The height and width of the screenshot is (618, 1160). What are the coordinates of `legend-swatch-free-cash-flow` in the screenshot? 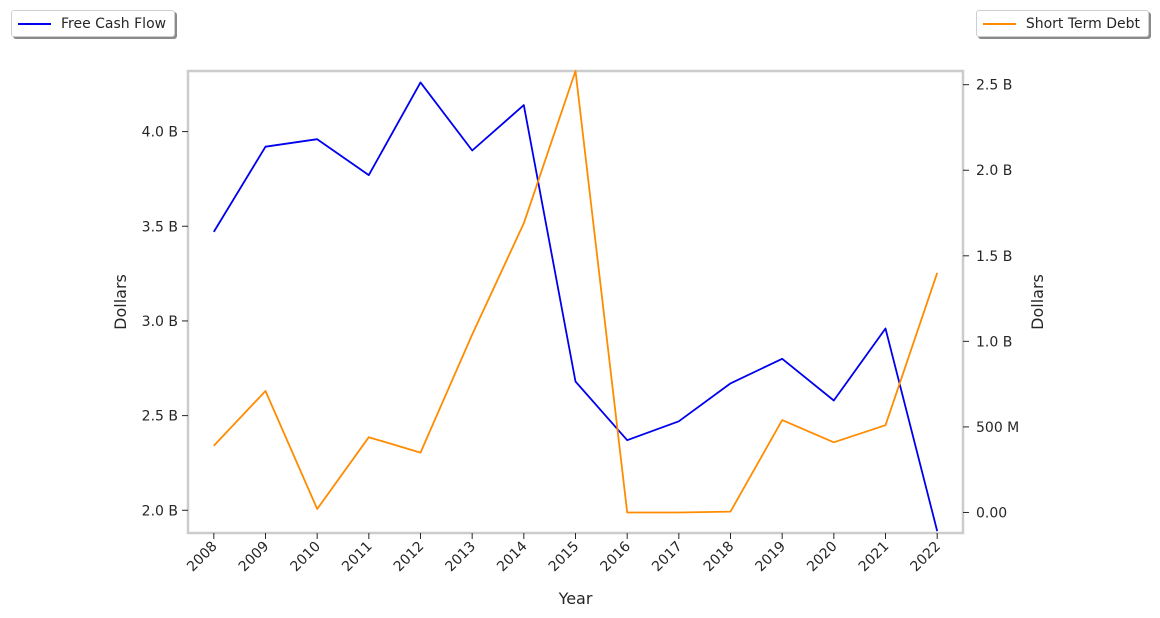 It's located at (34, 23).